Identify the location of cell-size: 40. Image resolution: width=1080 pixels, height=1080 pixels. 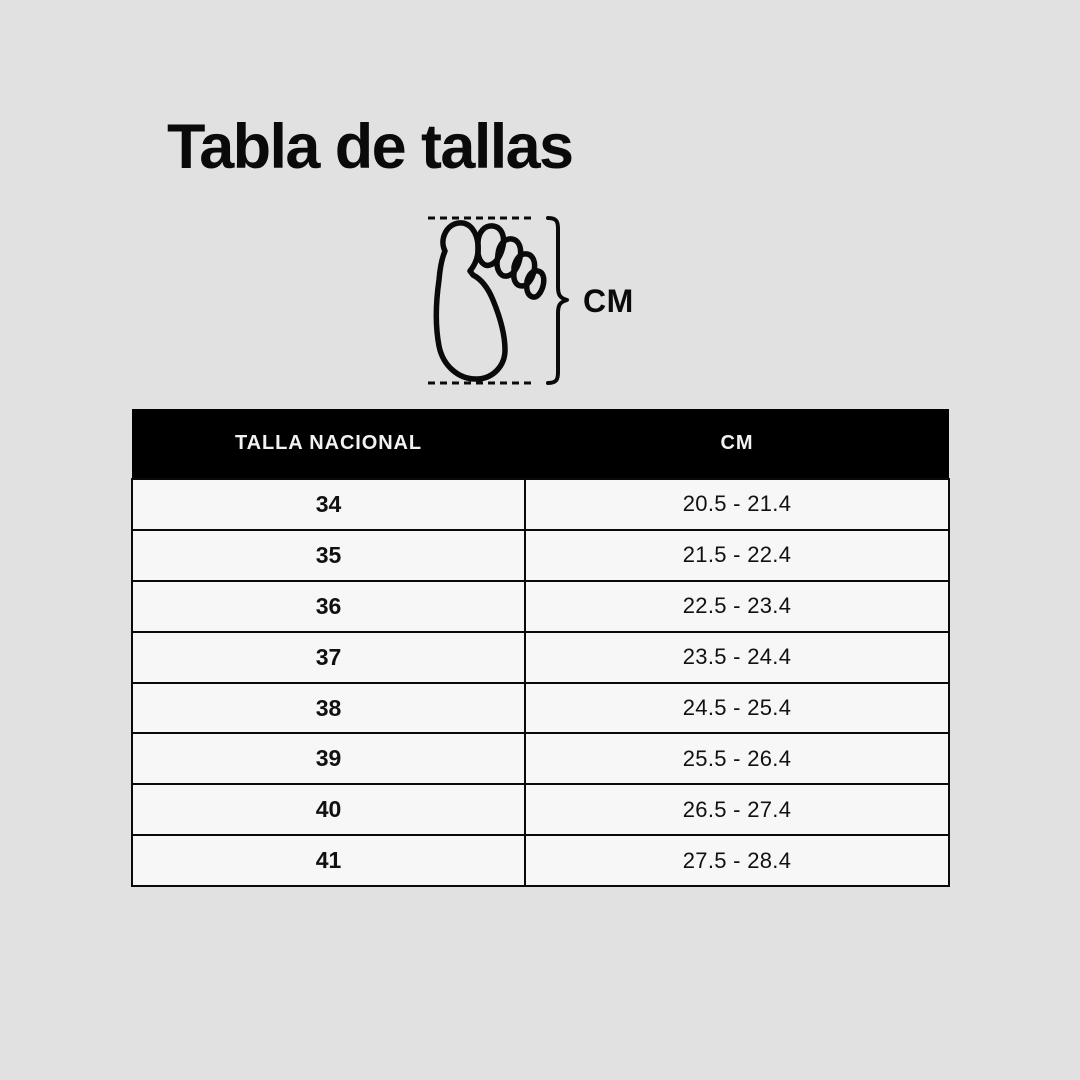
(328, 810).